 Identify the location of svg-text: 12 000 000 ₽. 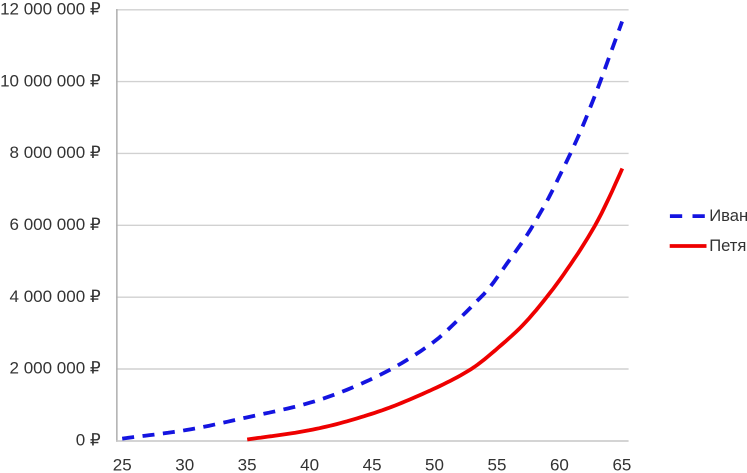
(50, 9).